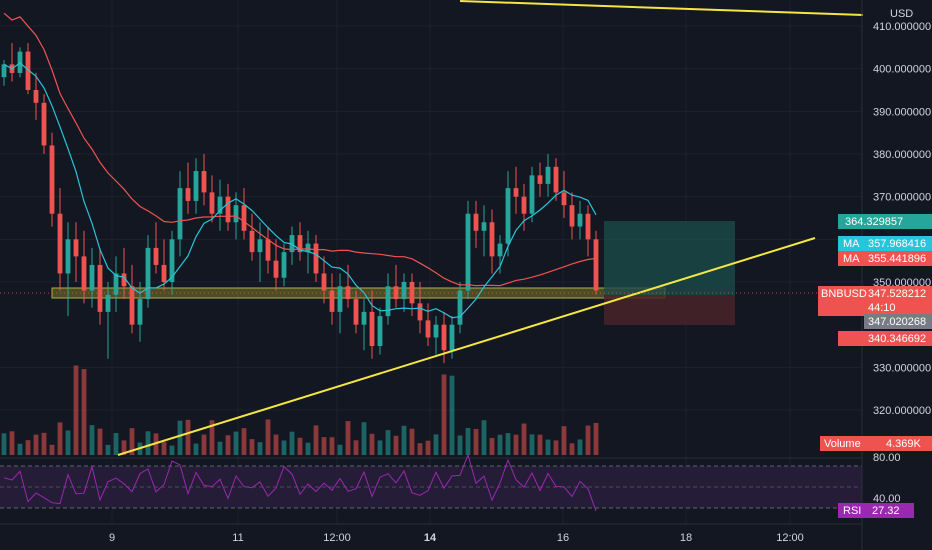  What do you see at coordinates (902, 70) in the screenshot?
I see `price-tick-label: 400.000000` at bounding box center [902, 70].